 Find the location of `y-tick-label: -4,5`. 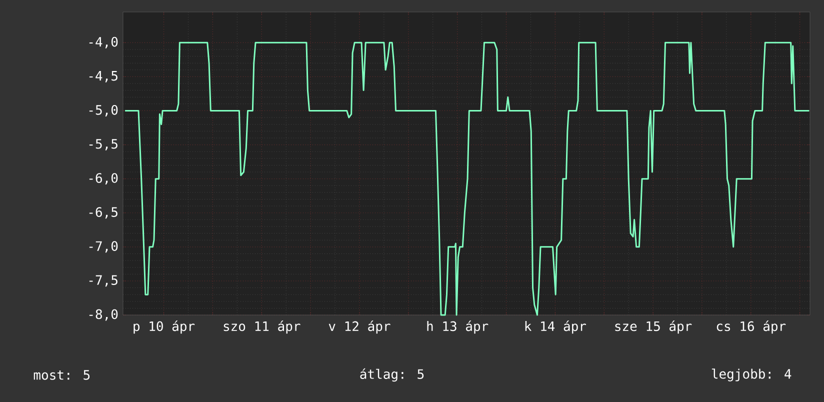

y-tick-label: -4,5 is located at coordinates (103, 76).